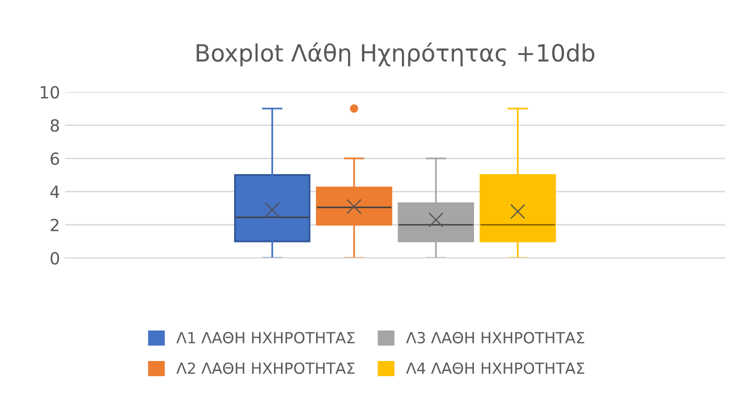 The height and width of the screenshot is (406, 734). Describe the element at coordinates (395, 54) in the screenshot. I see `chart-title: Boxplot Λάθη Ηχηρότητας +10db` at that location.